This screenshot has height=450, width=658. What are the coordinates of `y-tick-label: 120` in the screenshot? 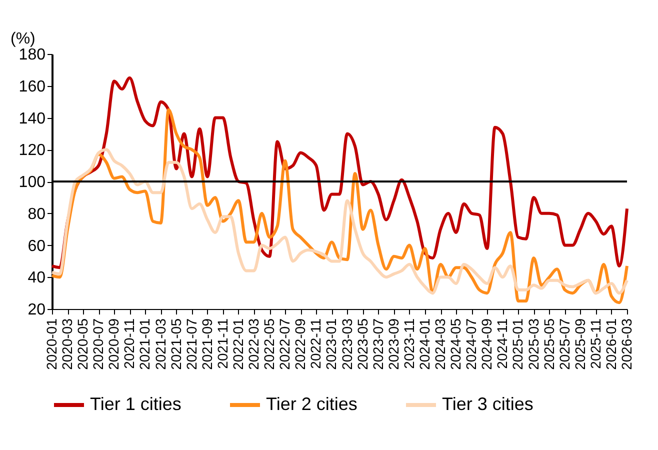 It's located at (32, 151).